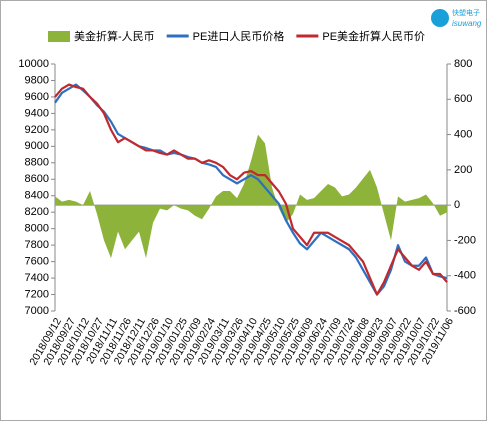 This screenshot has width=487, height=421. Describe the element at coordinates (465, 311) in the screenshot. I see `y2-tick-label: -600` at that location.